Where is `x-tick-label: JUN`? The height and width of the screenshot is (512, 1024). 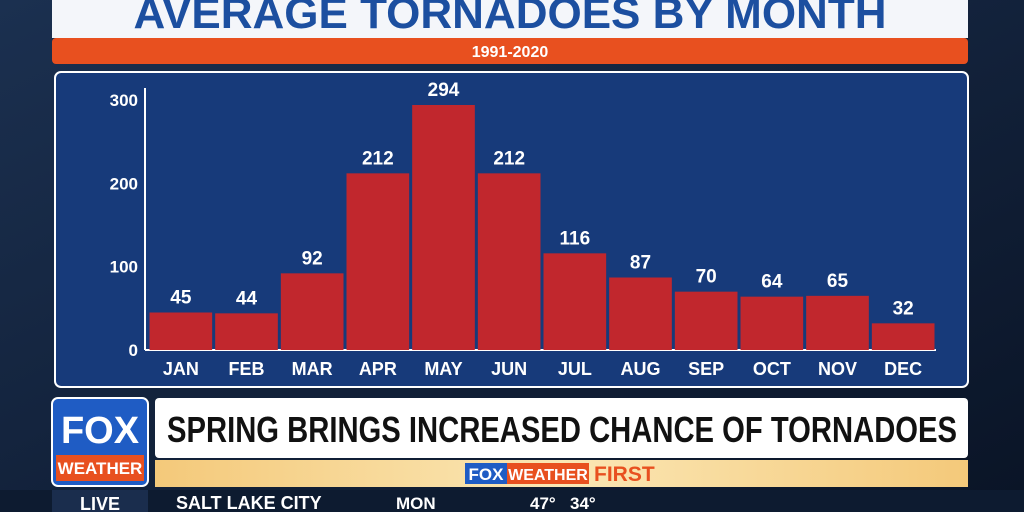
x-tick-label: JUN is located at coordinates (509, 369).